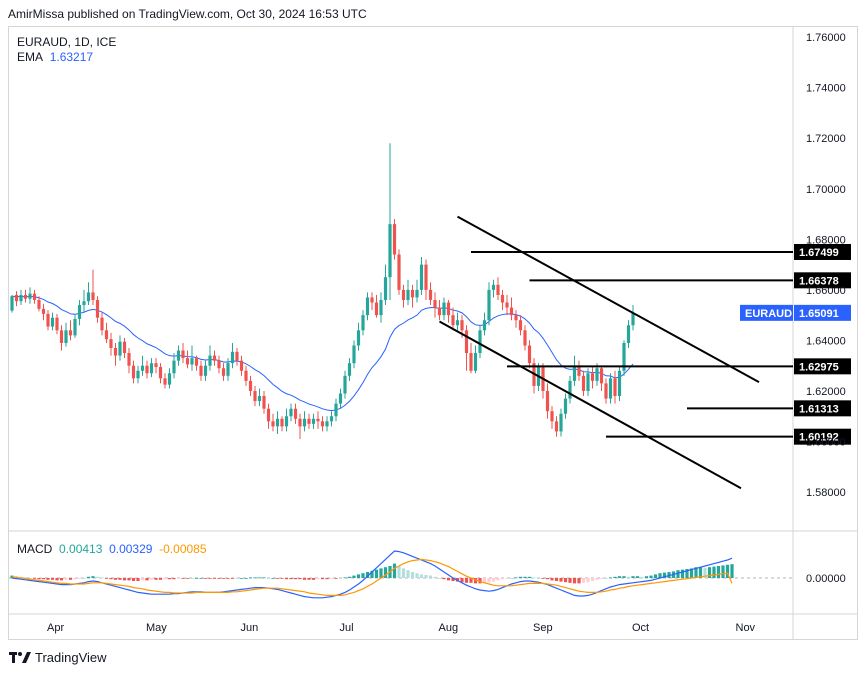 This screenshot has height=675, width=866. Describe the element at coordinates (372, 577) in the screenshot. I see `macd-signal-line` at that location.